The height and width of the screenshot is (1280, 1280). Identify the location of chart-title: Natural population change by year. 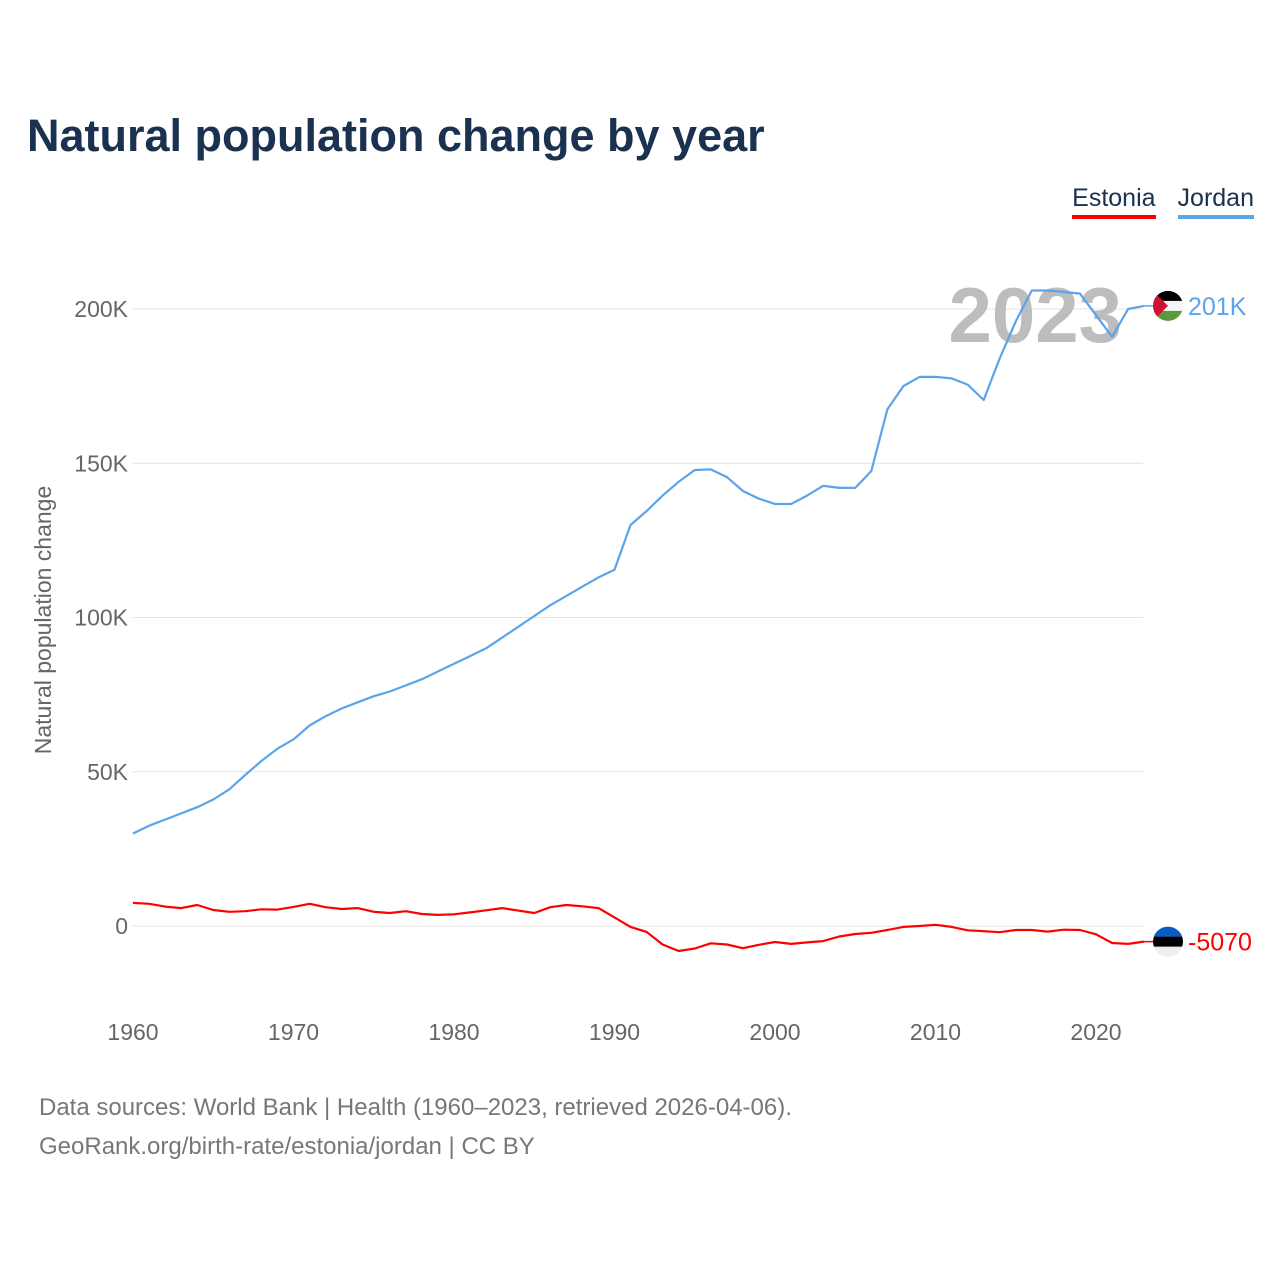
(396, 135).